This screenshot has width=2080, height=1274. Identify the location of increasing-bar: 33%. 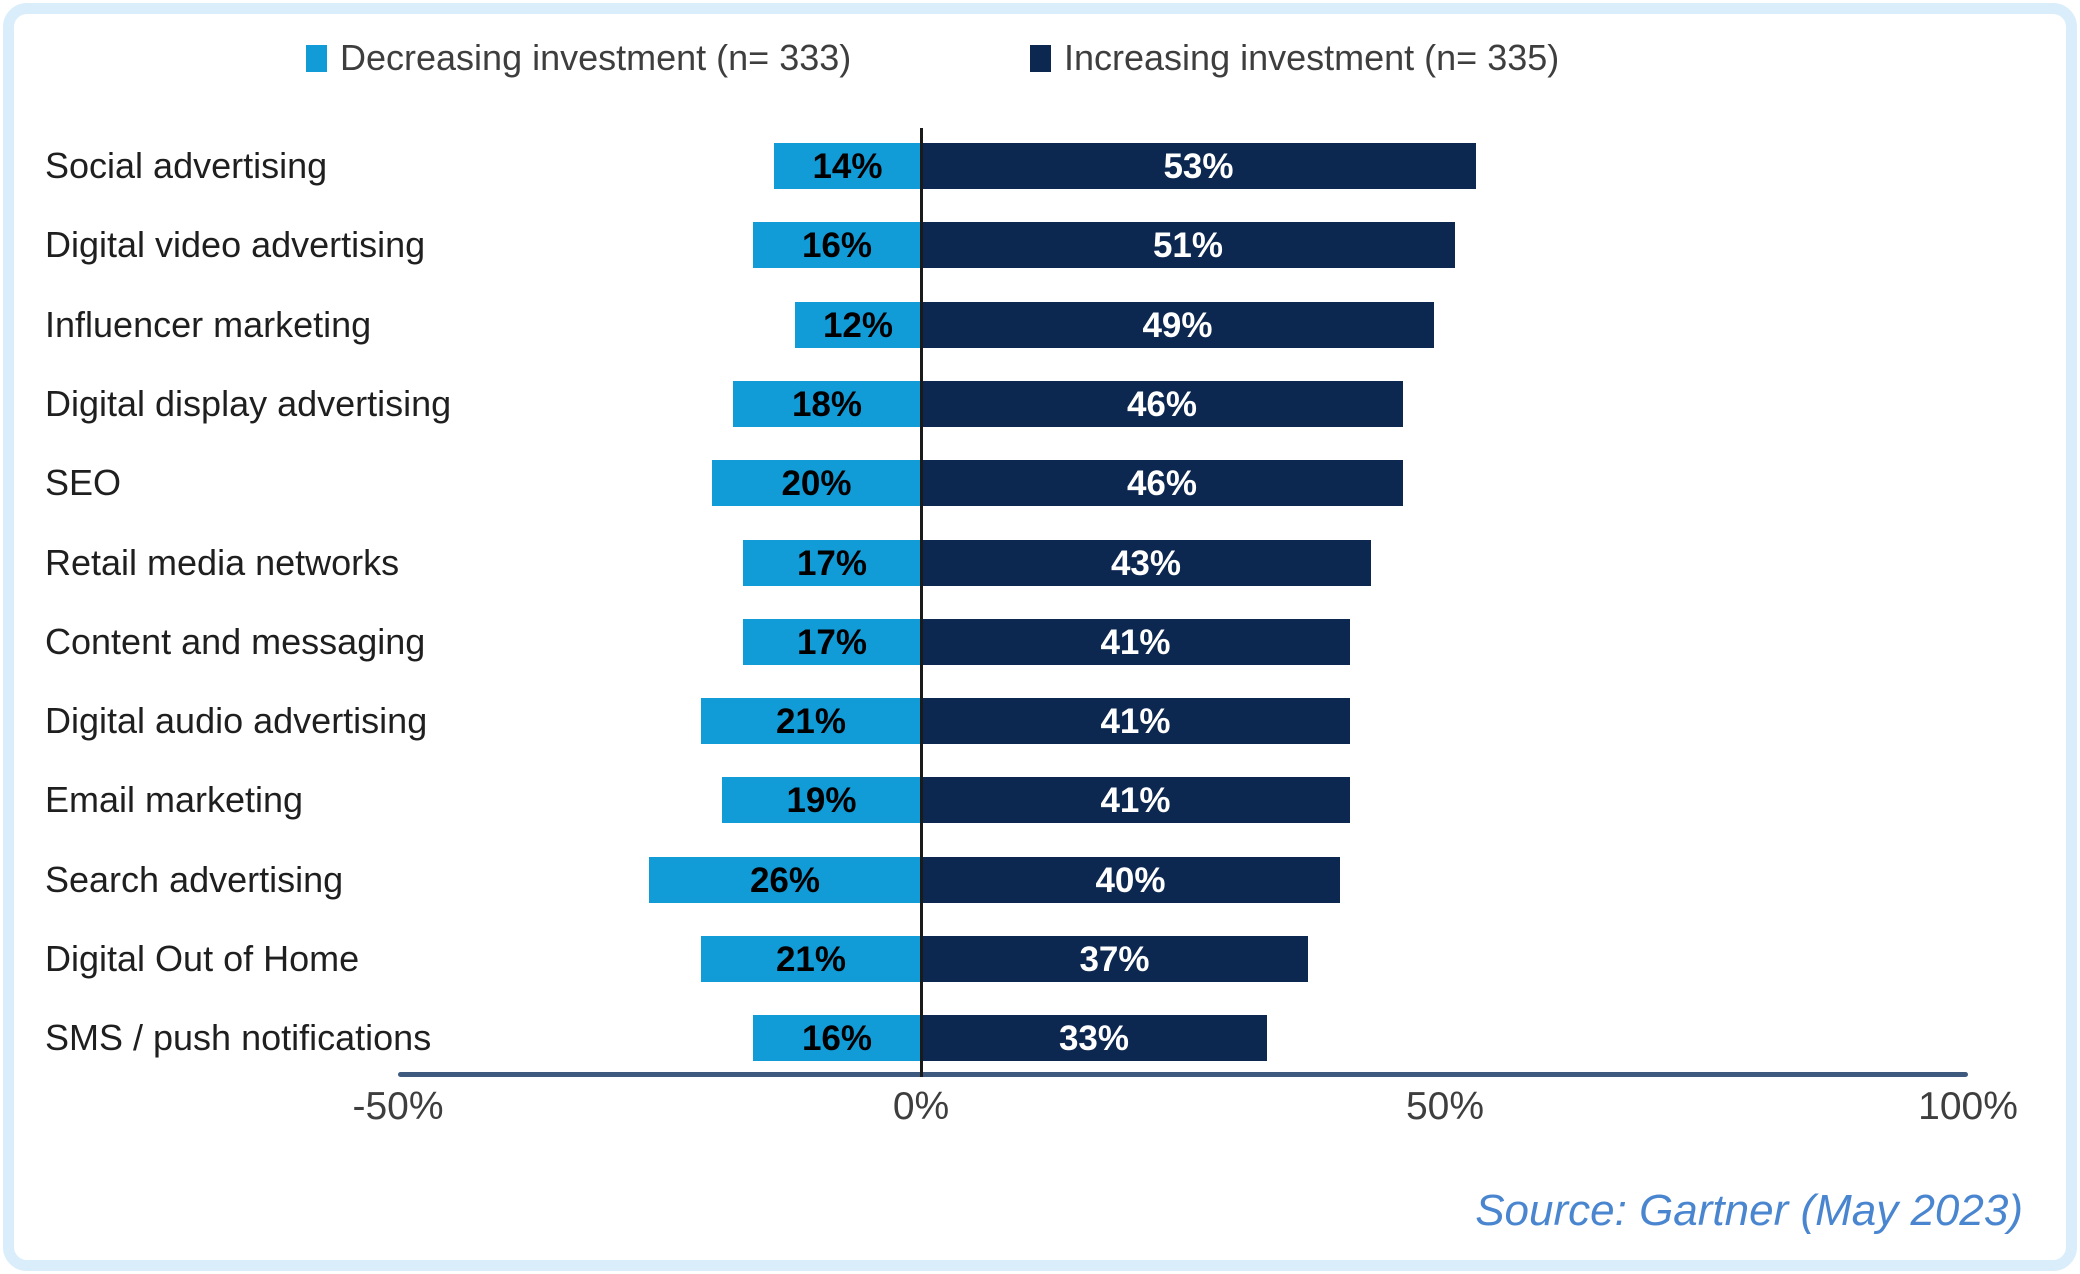
(1094, 1038).